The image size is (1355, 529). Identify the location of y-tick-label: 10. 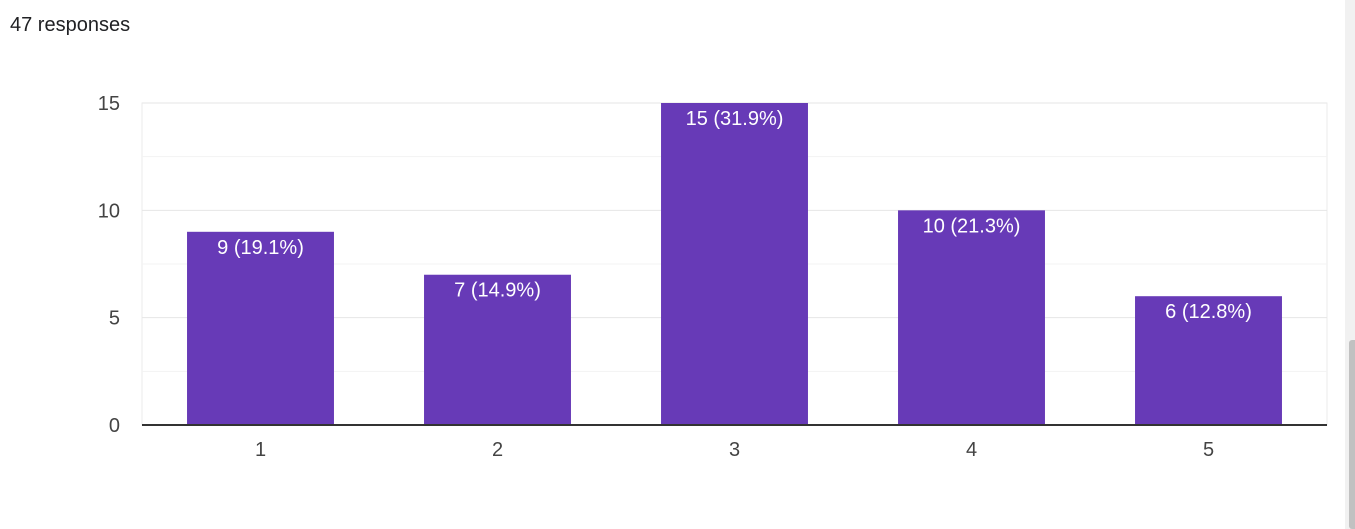
(109, 211).